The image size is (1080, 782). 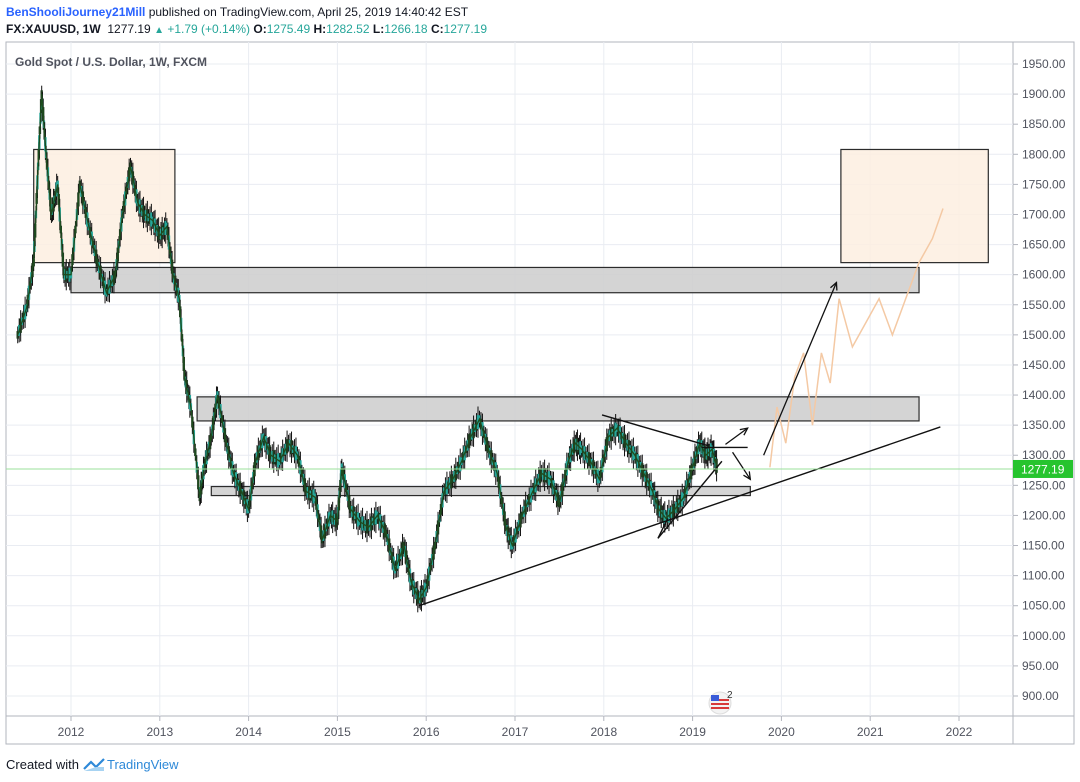 I want to click on y-tick-label: 1350.00, so click(x=1044, y=425).